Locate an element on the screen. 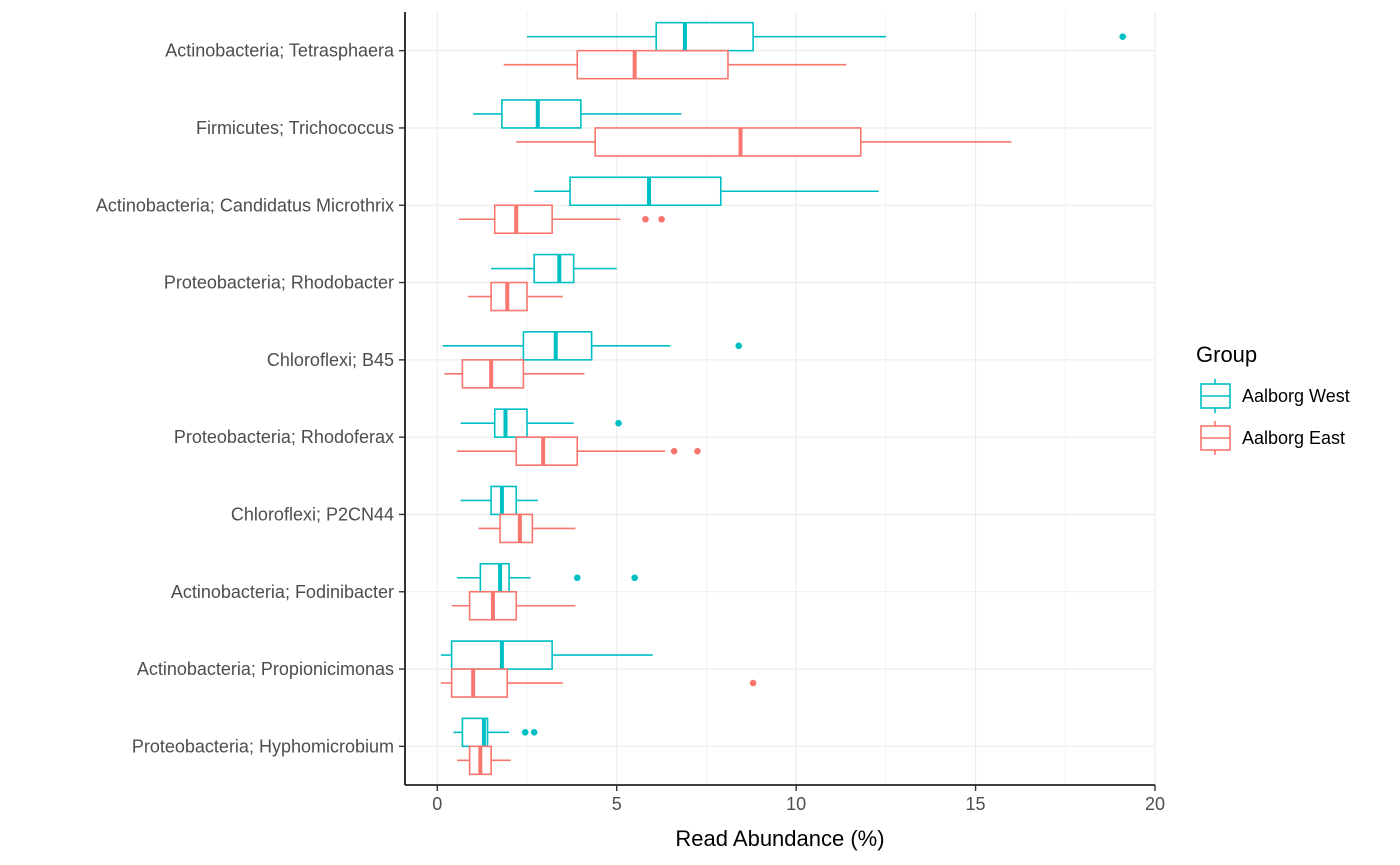 The width and height of the screenshot is (1400, 865). x-tick-labels: 0 5 10 15 20 is located at coordinates (798, 804).